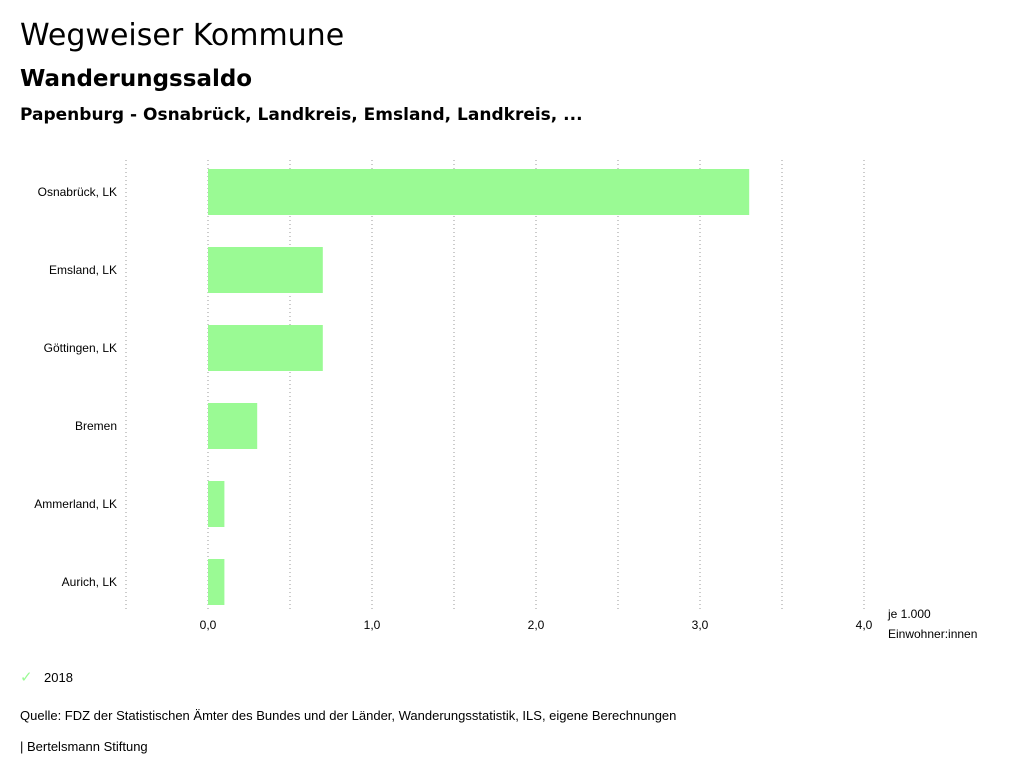 This screenshot has width=1024, height=780. Describe the element at coordinates (80, 348) in the screenshot. I see `category-label: Göttingen, LK` at that location.